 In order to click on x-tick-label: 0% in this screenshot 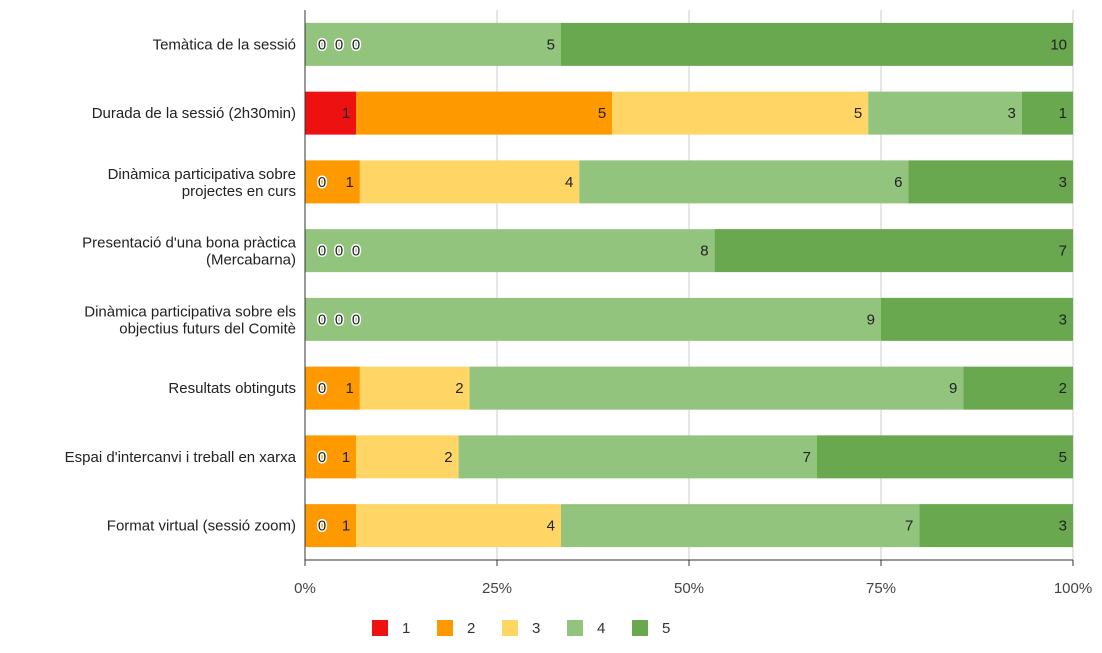, I will do `click(305, 588)`.